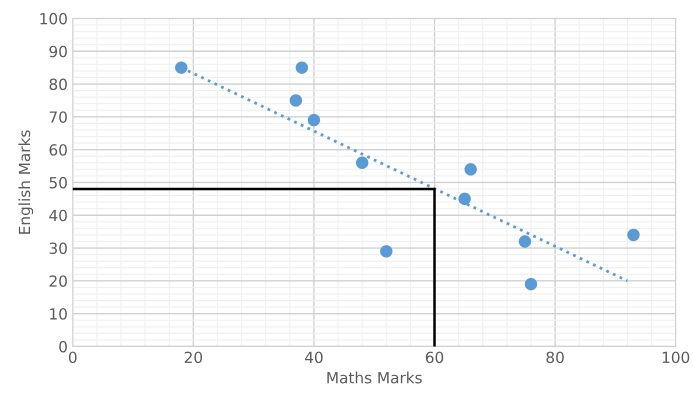 The height and width of the screenshot is (410, 693). What do you see at coordinates (26, 182) in the screenshot?
I see `y-axis-title: English Marks` at bounding box center [26, 182].